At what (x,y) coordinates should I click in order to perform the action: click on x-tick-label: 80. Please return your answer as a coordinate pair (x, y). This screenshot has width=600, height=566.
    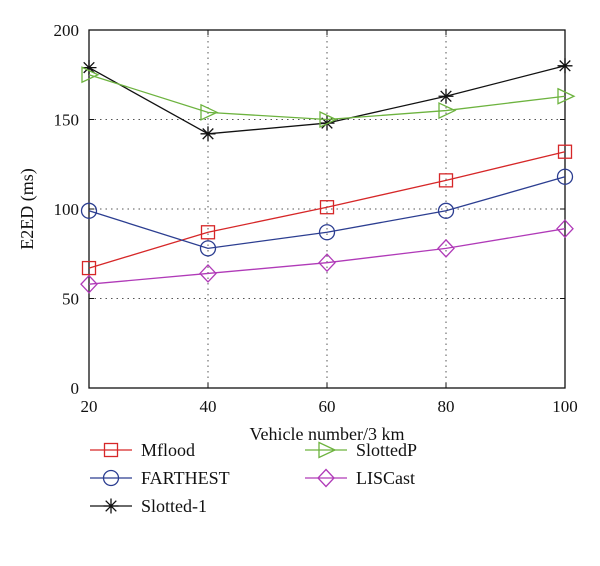
    Looking at the image, I should click on (446, 406).